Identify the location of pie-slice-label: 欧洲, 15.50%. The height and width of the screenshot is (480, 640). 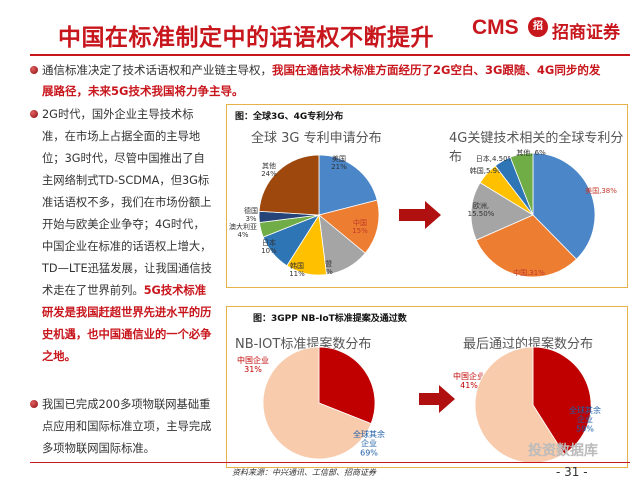
(481, 209).